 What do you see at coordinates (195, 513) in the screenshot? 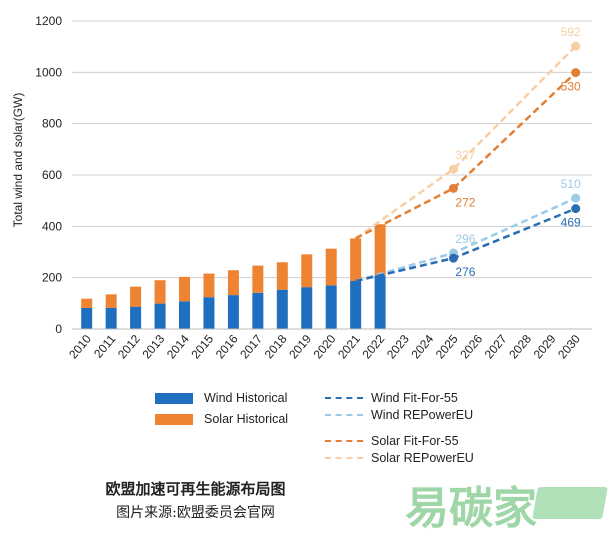
I see `chart-caption-source: 图片来源:欧盟委员会官网` at bounding box center [195, 513].